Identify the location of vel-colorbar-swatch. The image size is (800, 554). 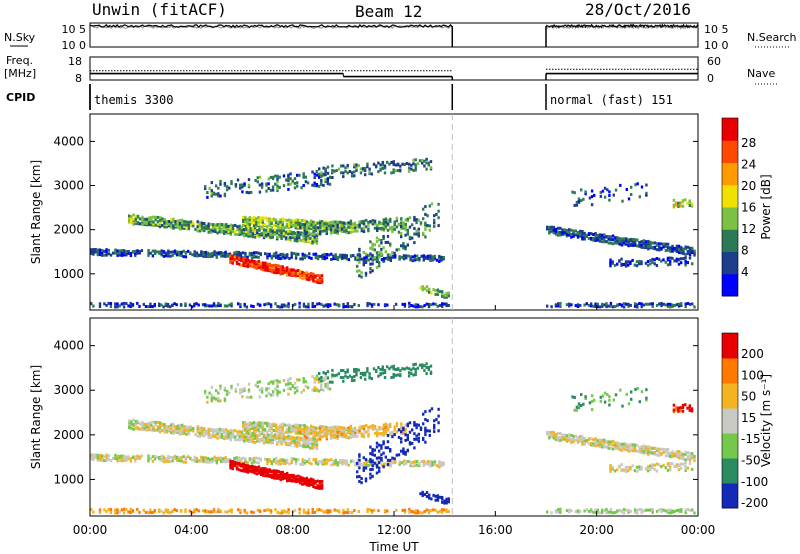
(730, 371).